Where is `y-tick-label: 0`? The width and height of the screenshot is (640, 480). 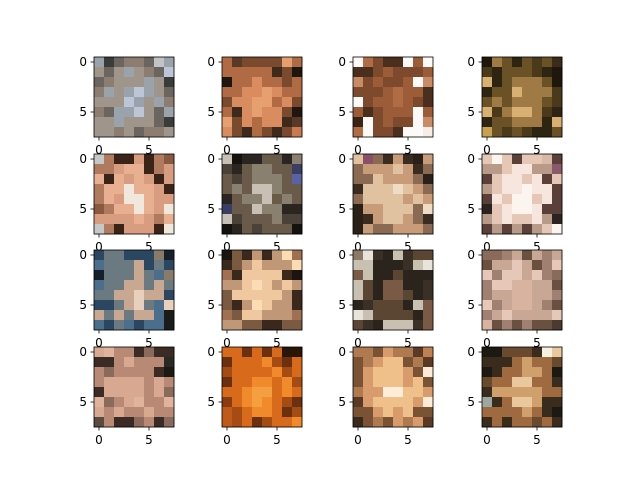
y-tick-label: 0 is located at coordinates (342, 159).